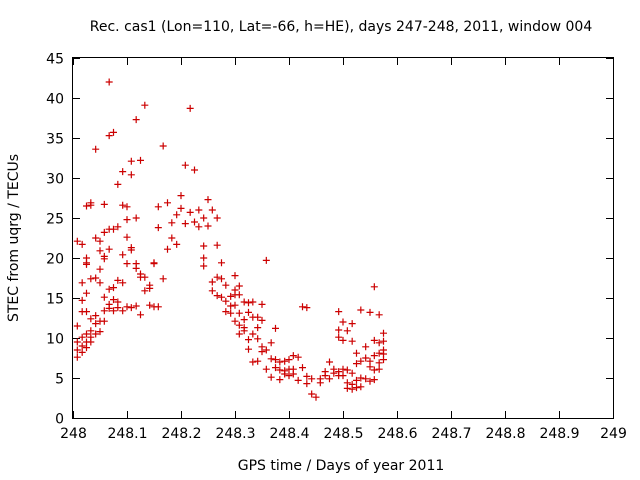 The height and width of the screenshot is (480, 640). What do you see at coordinates (59, 420) in the screenshot?
I see `y-tick-label: 0` at bounding box center [59, 420].